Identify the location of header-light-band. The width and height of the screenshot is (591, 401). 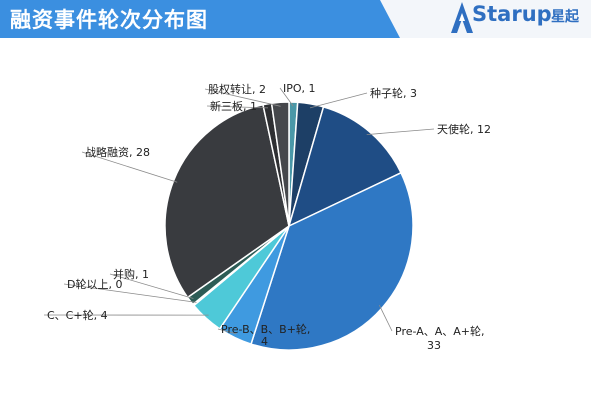
(485, 19).